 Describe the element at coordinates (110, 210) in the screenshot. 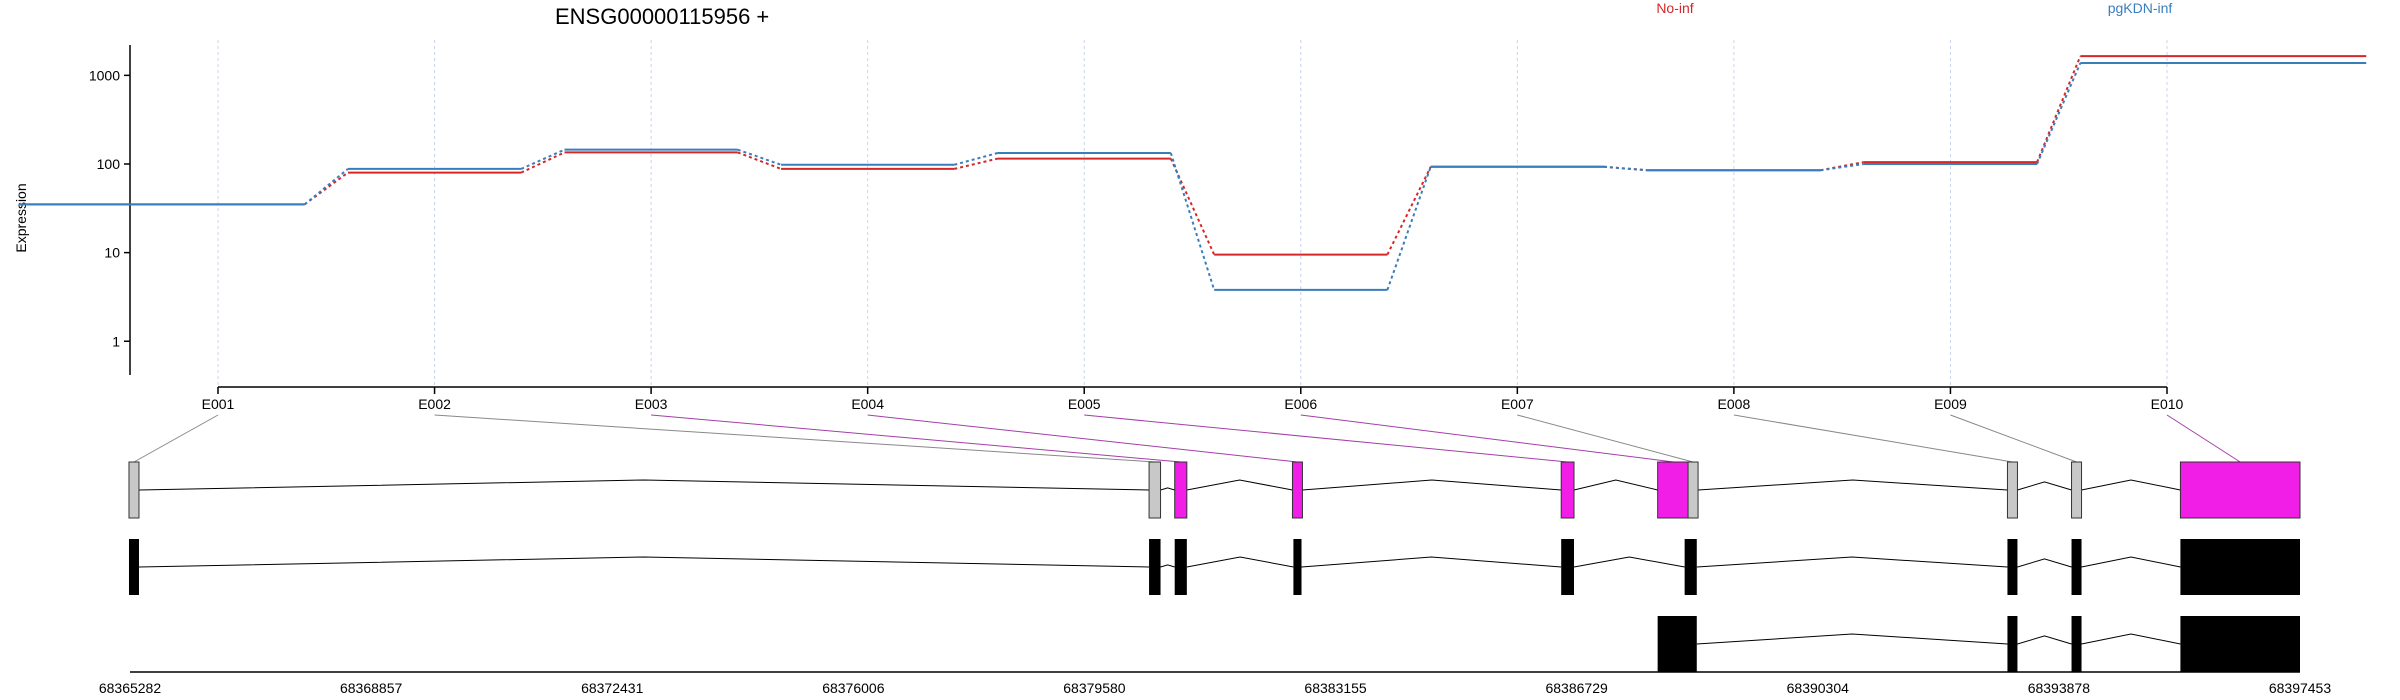

I see `y-axis: 1 10 100 1000` at that location.